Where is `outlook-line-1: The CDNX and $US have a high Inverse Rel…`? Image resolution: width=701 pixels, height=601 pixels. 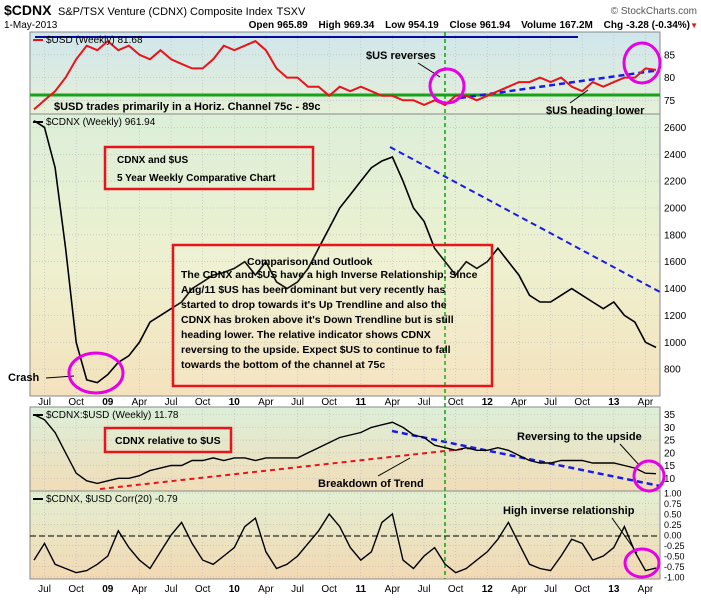
outlook-line-1: The CDNX and $US have a high Inverse Rel… is located at coordinates (329, 275).